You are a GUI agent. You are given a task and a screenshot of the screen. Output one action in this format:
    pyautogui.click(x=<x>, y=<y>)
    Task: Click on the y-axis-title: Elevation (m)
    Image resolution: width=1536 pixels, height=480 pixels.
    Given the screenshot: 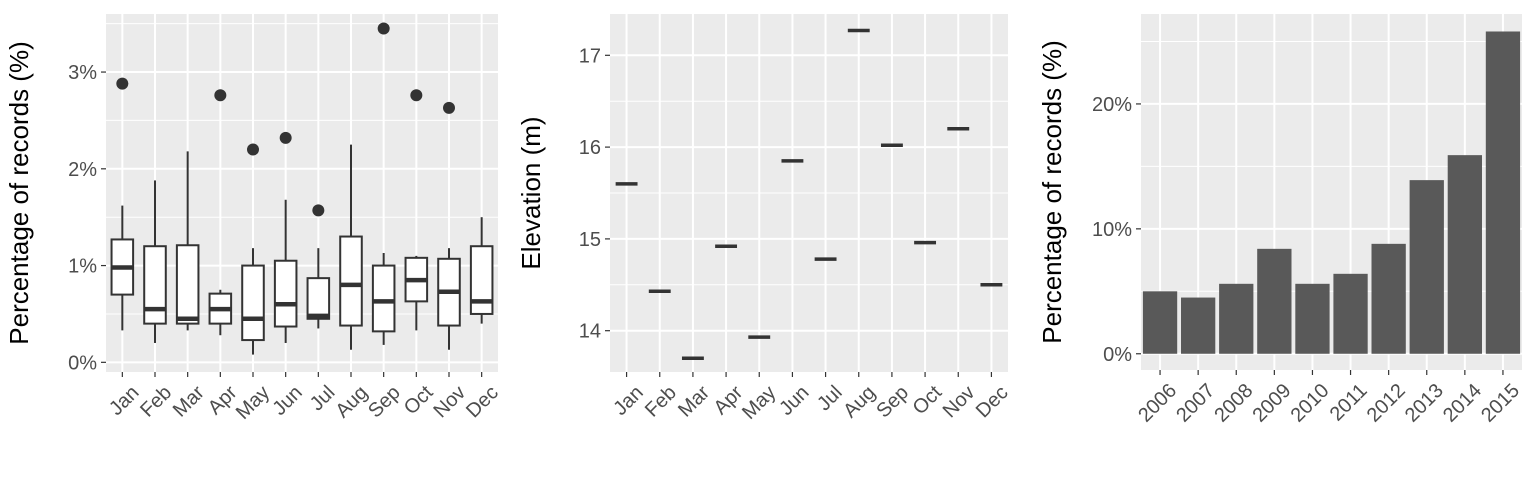 What is the action you would take?
    pyautogui.click(x=531, y=192)
    